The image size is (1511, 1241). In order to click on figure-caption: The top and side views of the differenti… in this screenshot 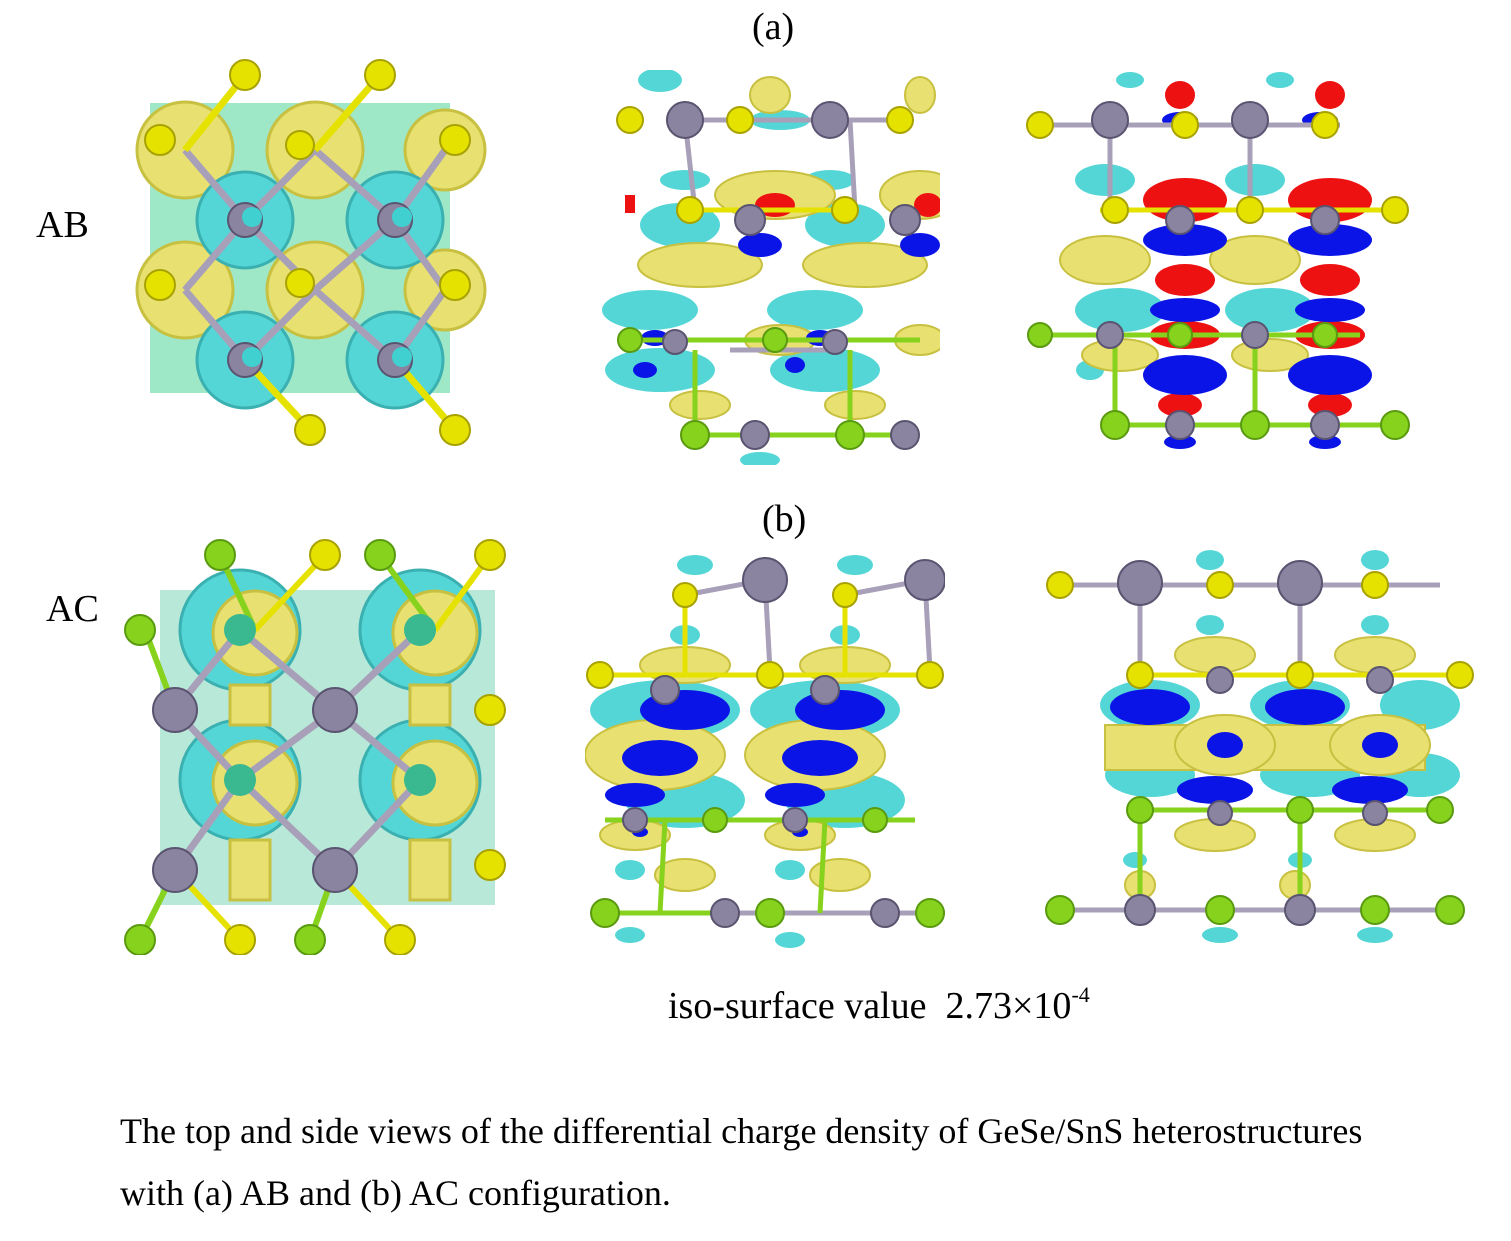, I will do `click(815, 1162)`.